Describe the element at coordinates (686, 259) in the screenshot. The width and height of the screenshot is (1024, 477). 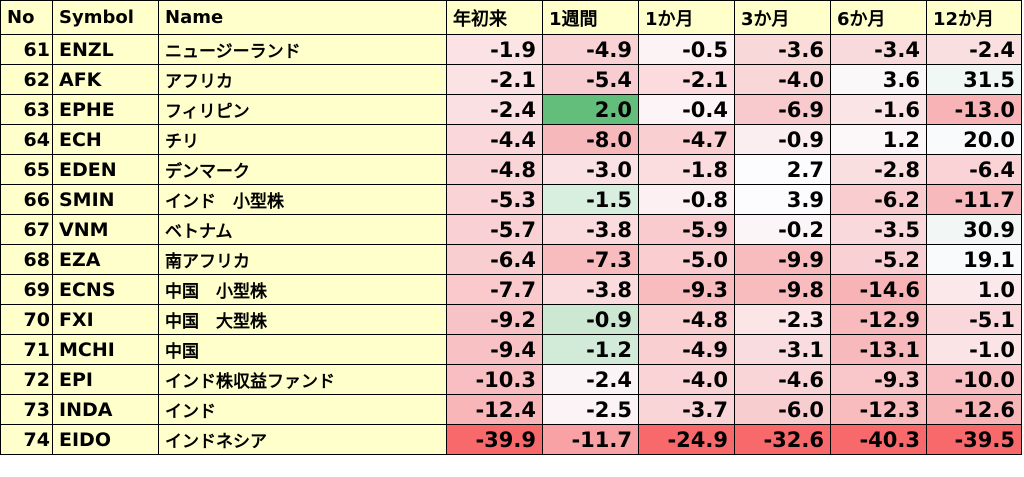
I see `cell-1month: -5.0` at that location.